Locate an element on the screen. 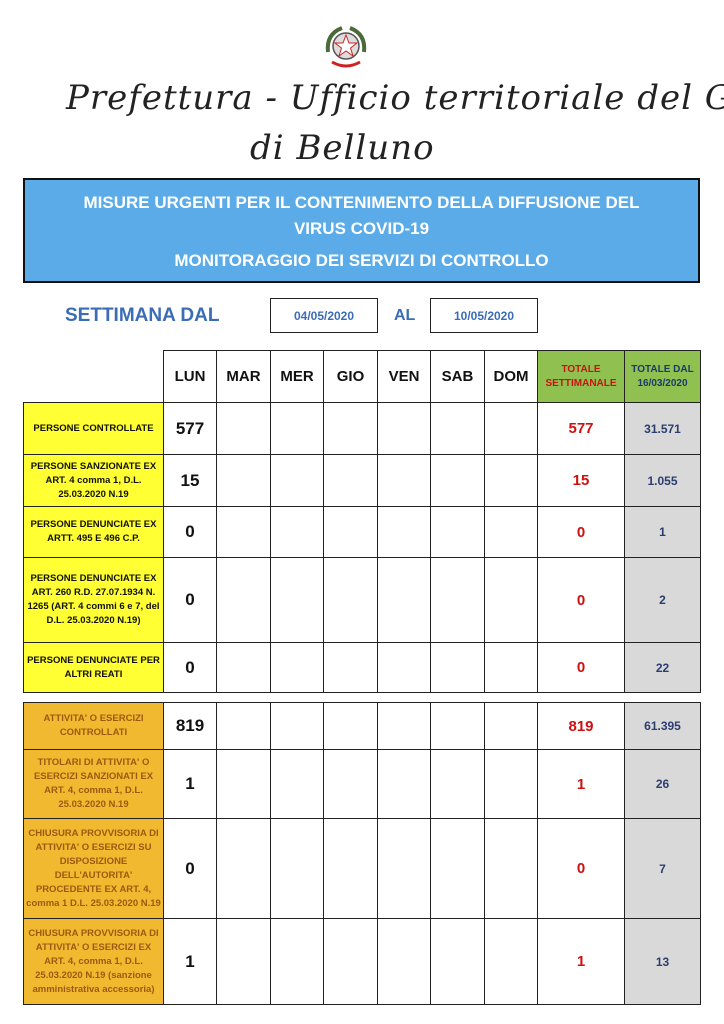  table-row: PERSONE CONTROLLATE 577 577 31.571 is located at coordinates (362, 428).